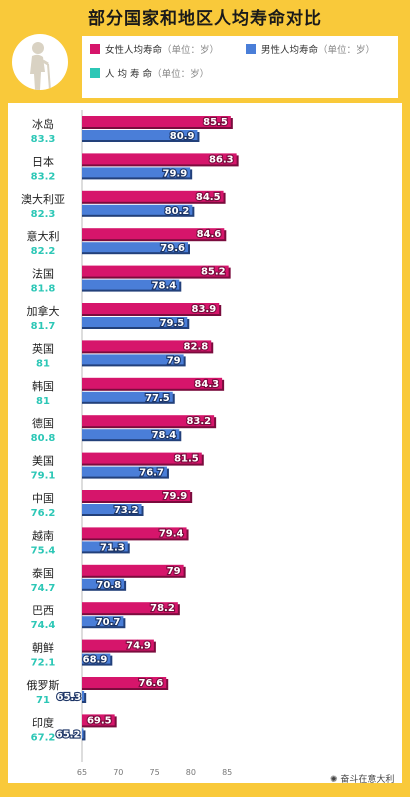  I want to click on watermark-text: 奋斗在意大利, so click(367, 780).